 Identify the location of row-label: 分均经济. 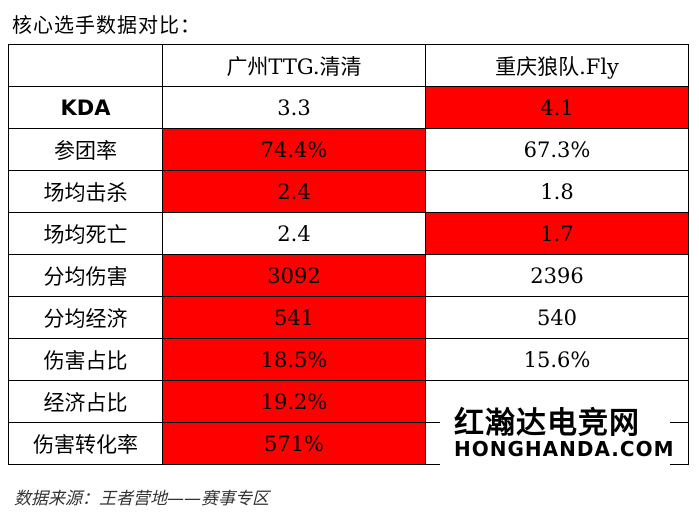
(85, 317).